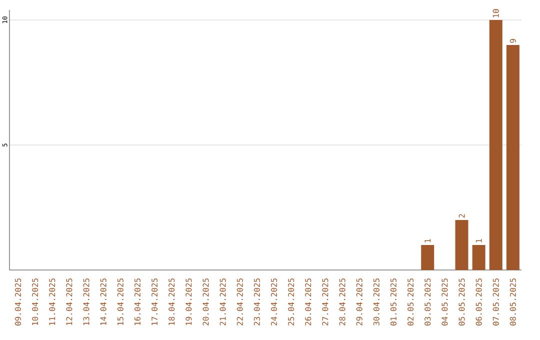 Image resolution: width=540 pixels, height=340 pixels. I want to click on x-tick-label: 02.05.2025, so click(411, 302).